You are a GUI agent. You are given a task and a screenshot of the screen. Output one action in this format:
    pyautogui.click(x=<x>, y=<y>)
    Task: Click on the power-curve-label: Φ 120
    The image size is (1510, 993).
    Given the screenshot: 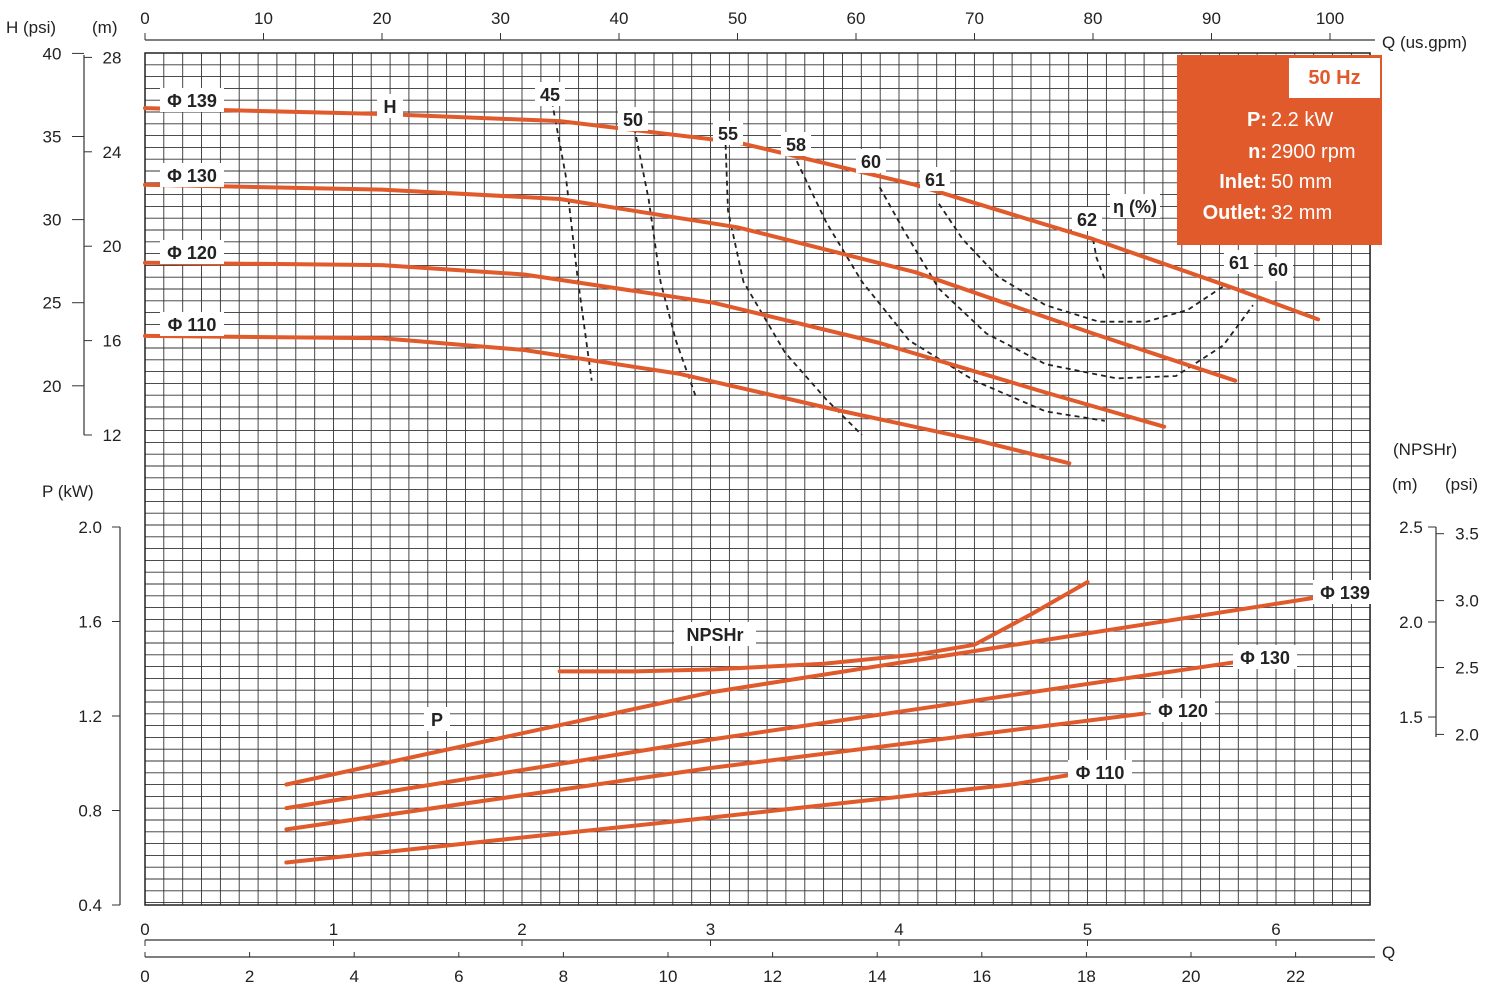 What is the action you would take?
    pyautogui.click(x=1183, y=711)
    